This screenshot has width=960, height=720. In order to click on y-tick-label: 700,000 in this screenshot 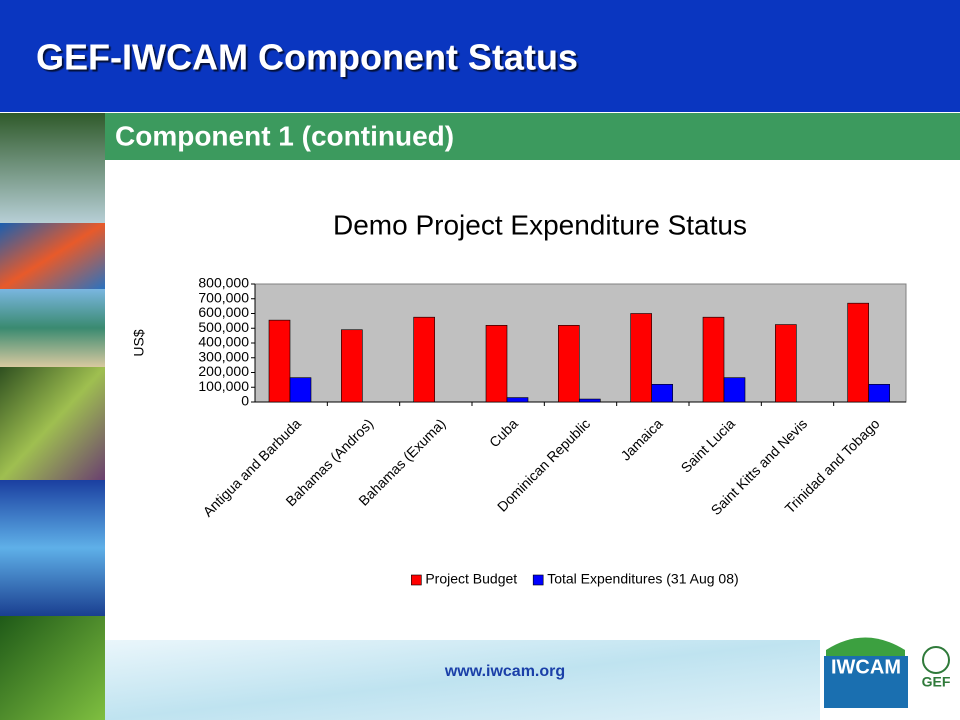, I will do `click(223, 297)`.